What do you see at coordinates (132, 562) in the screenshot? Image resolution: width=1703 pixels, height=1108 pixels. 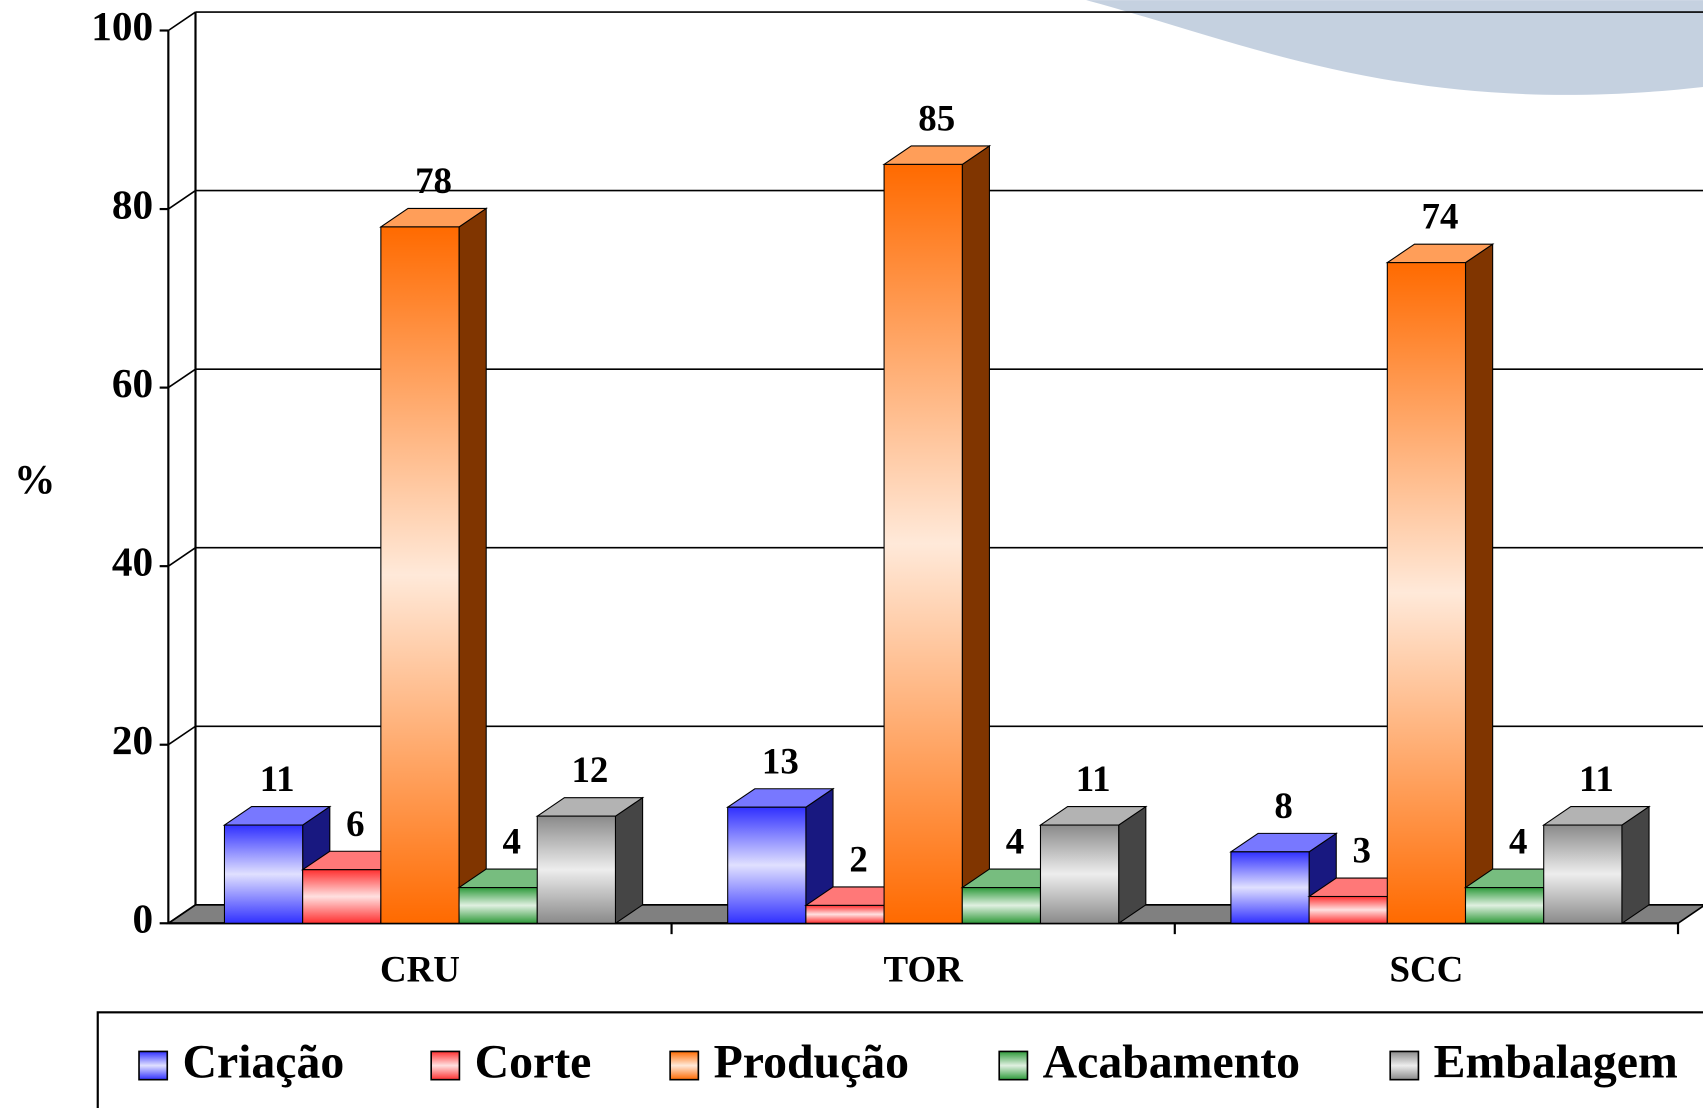 I see `y-tick-label: 40` at bounding box center [132, 562].